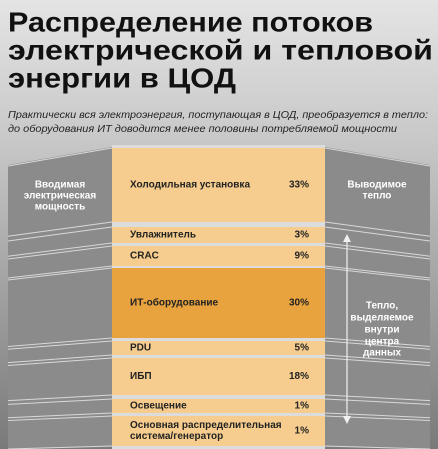 This screenshot has height=449, width=438. I want to click on row-value: 33%, so click(299, 185).